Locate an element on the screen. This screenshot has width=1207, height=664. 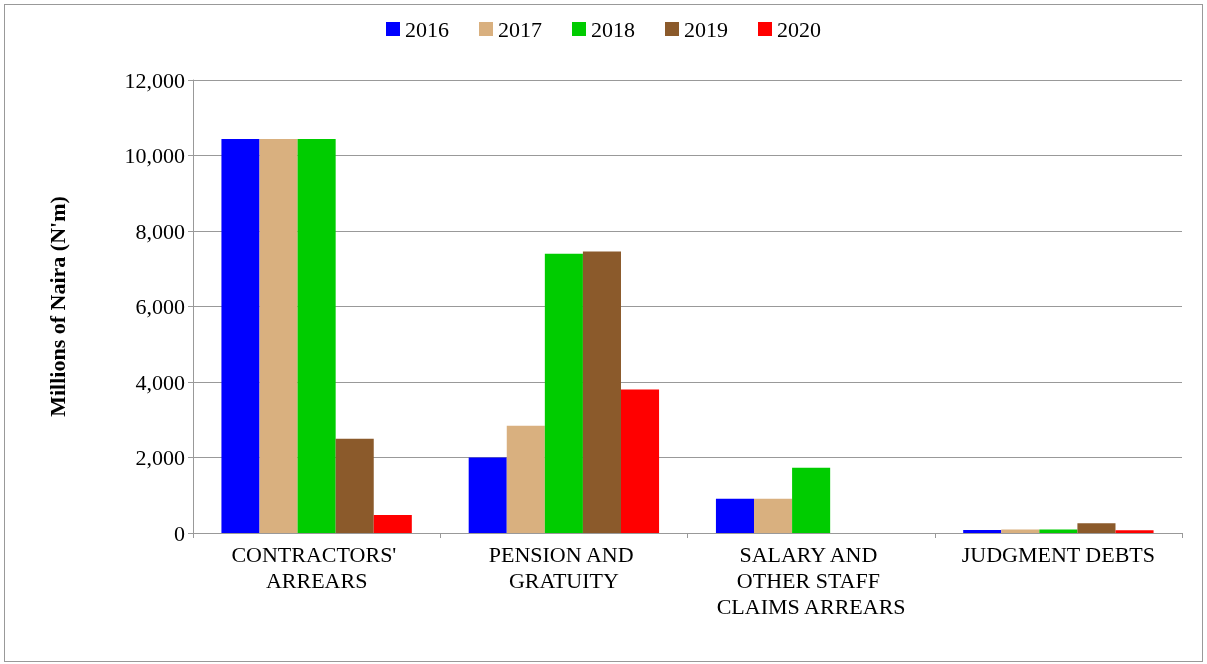
y-tick-label: 12,000 is located at coordinates (154, 80).